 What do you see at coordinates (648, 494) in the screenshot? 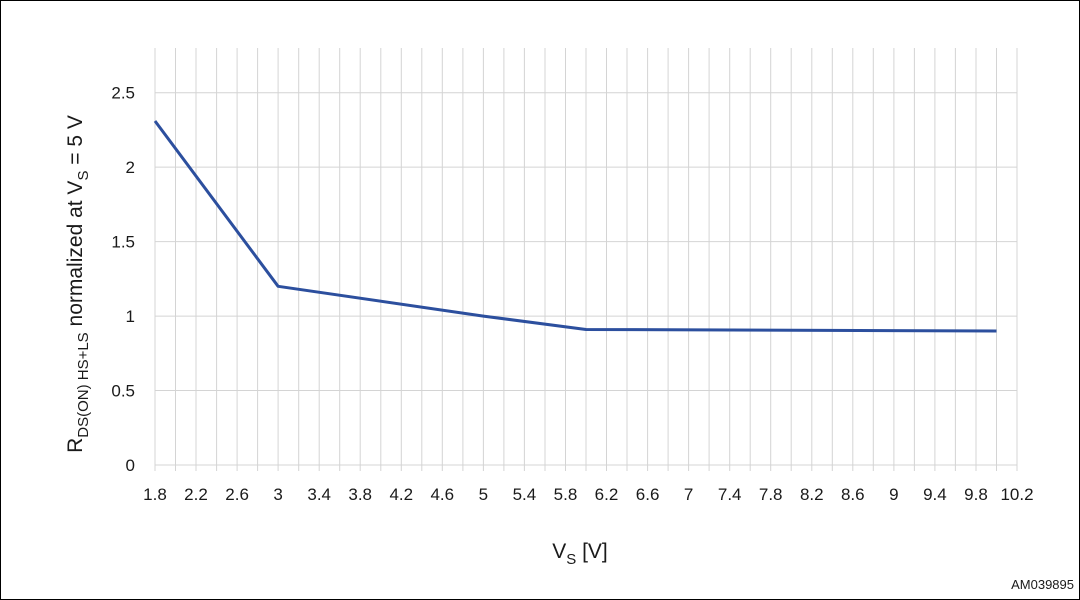
I see `x-tick-label: 6.6` at bounding box center [648, 494].